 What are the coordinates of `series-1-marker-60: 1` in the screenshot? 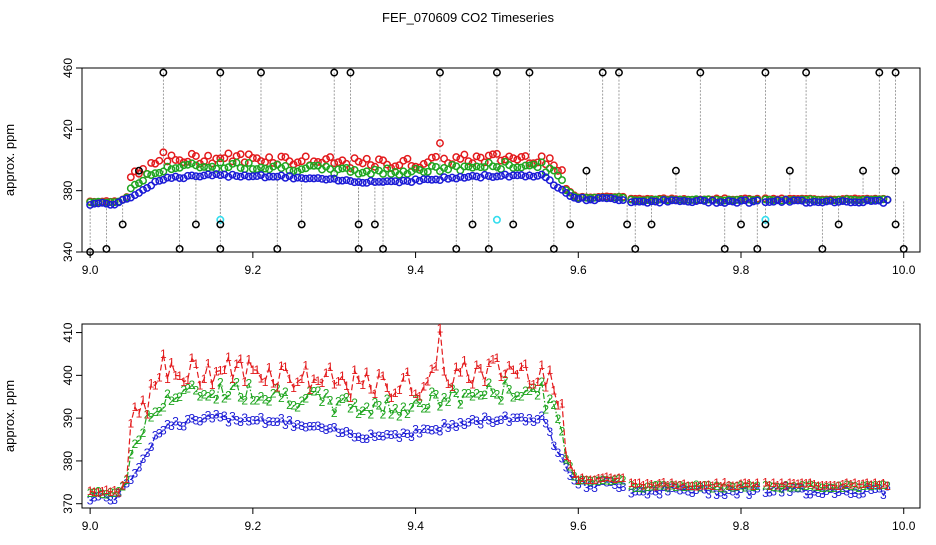 It's located at (334, 384).